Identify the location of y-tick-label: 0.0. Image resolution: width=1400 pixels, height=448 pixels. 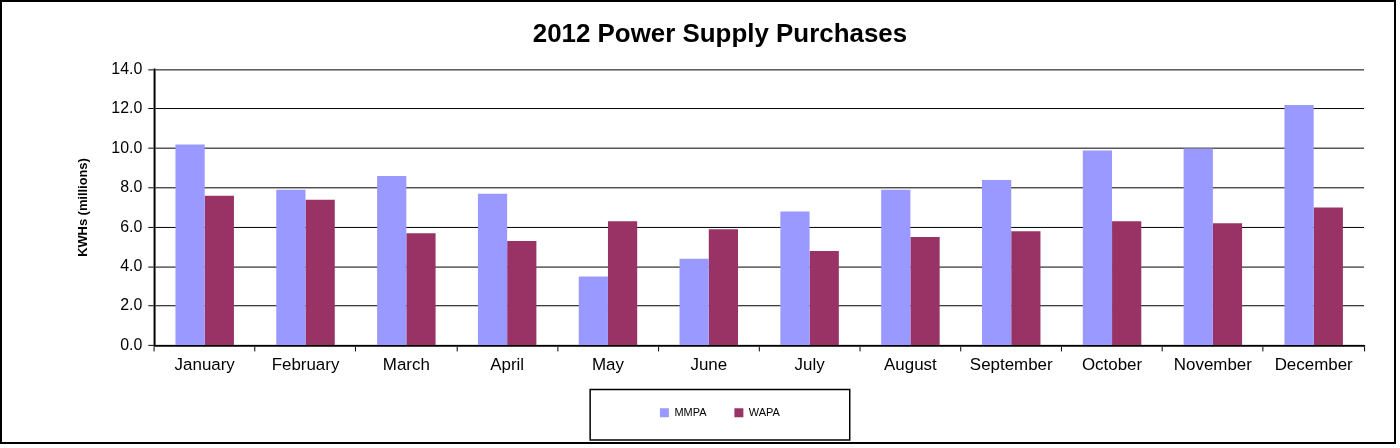
(131, 344).